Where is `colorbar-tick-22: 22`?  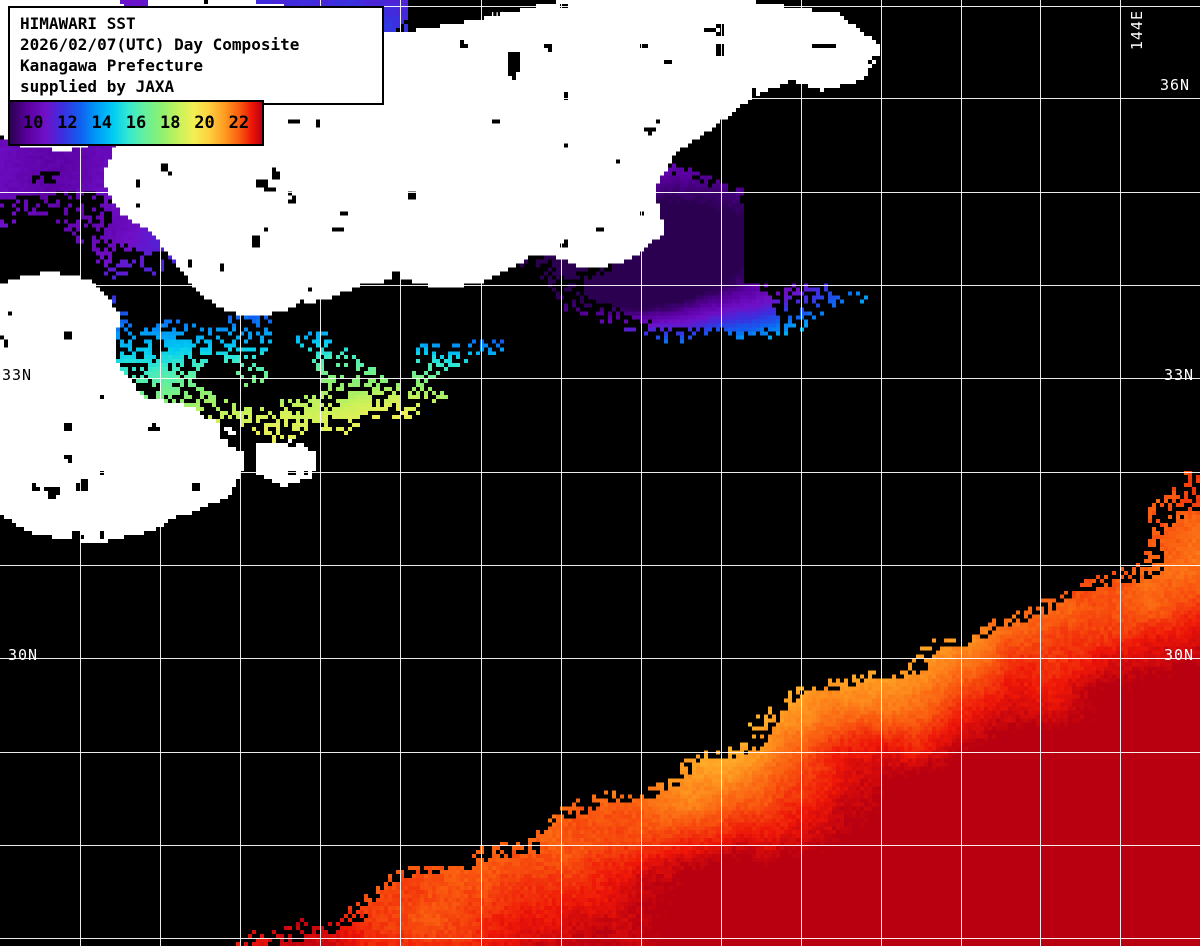
colorbar-tick-22: 22 is located at coordinates (239, 123).